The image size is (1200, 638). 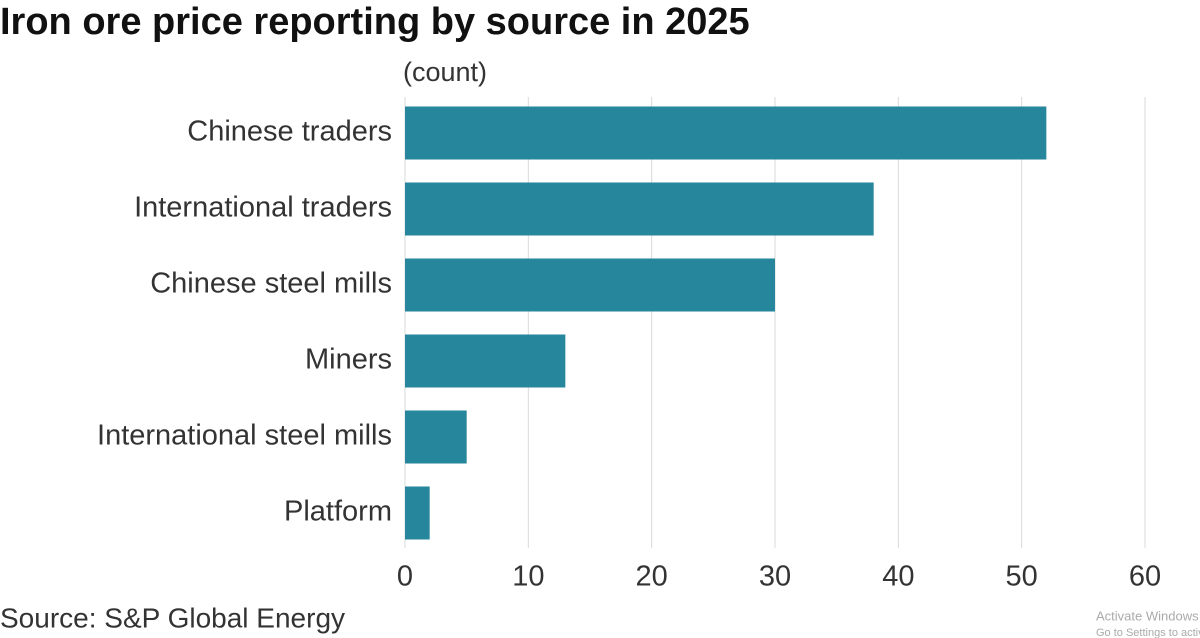 I want to click on x-tick-label: 40, so click(x=898, y=577).